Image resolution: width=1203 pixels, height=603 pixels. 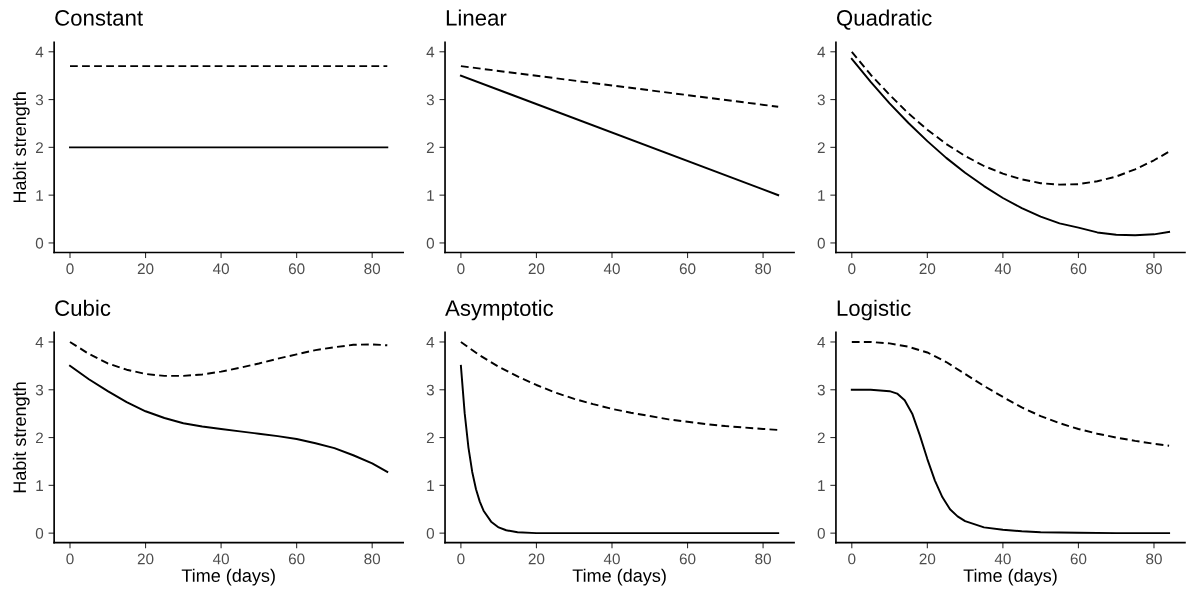 I want to click on chart-title: Logistic, so click(x=874, y=310).